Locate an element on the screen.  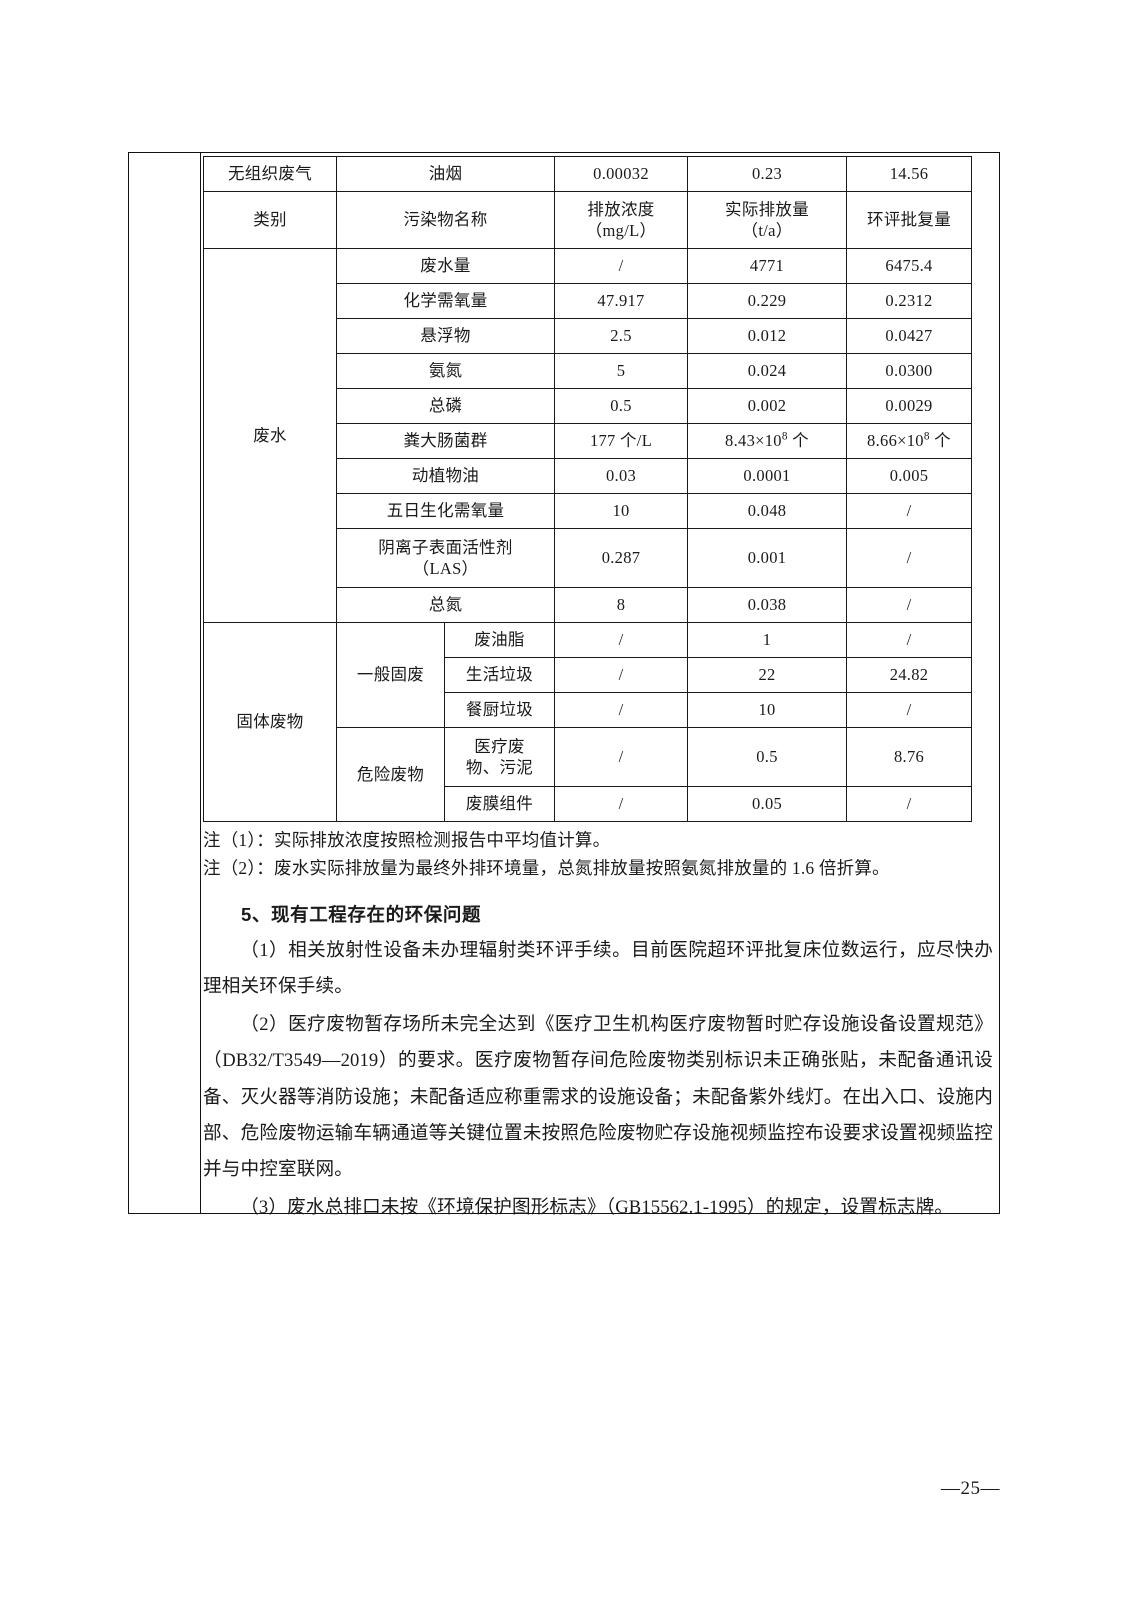
table-row-solid-waste: 危险废物 医疗废 物、污泥/0.5 8.76 is located at coordinates (588, 774).